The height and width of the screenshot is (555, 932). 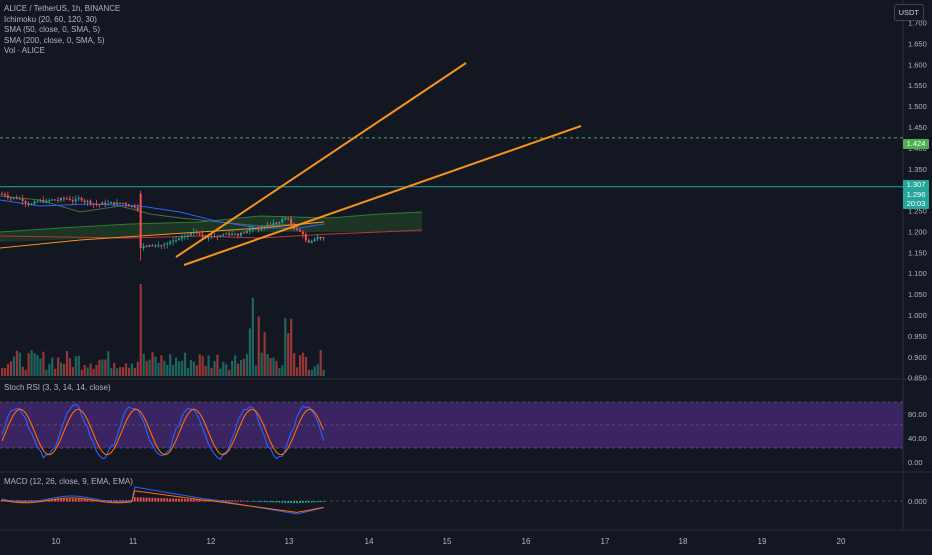 I want to click on macd-signal-line, so click(x=162, y=501).